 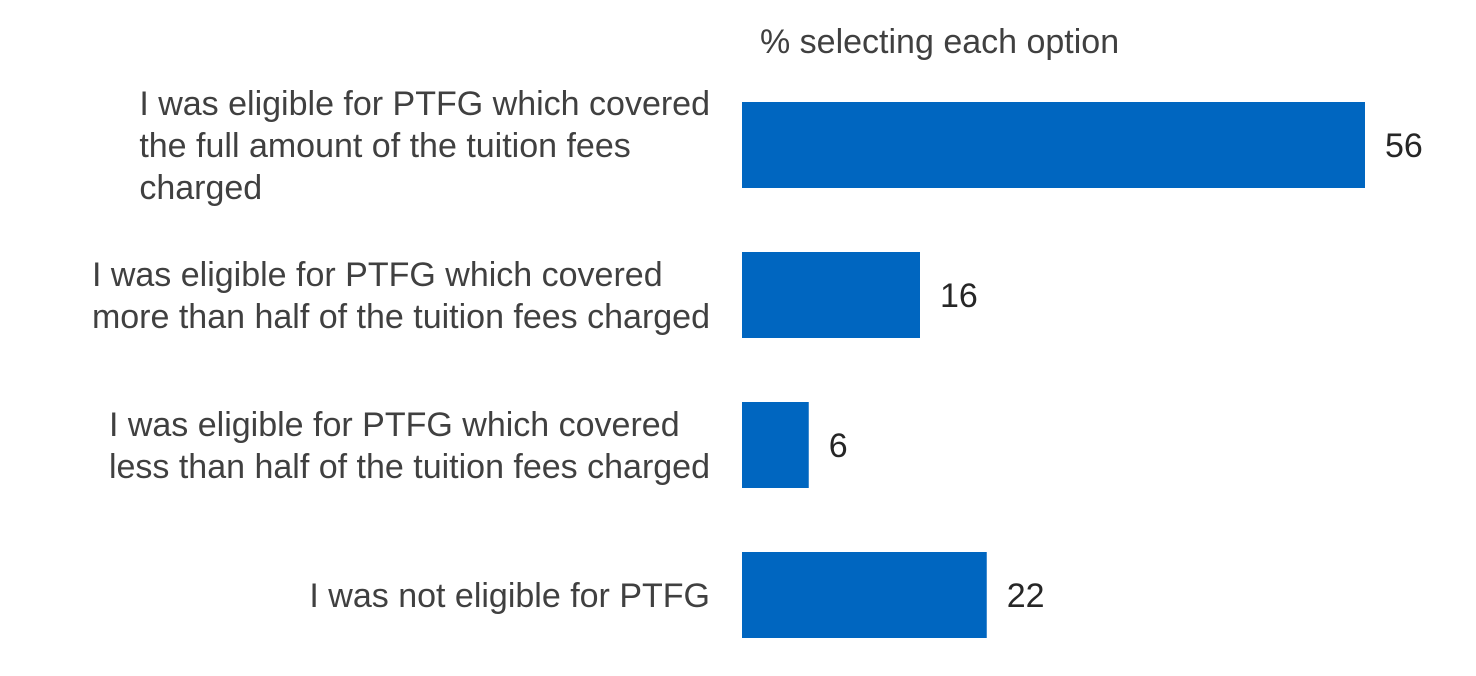 I want to click on value-label-2: 16, so click(x=959, y=296).